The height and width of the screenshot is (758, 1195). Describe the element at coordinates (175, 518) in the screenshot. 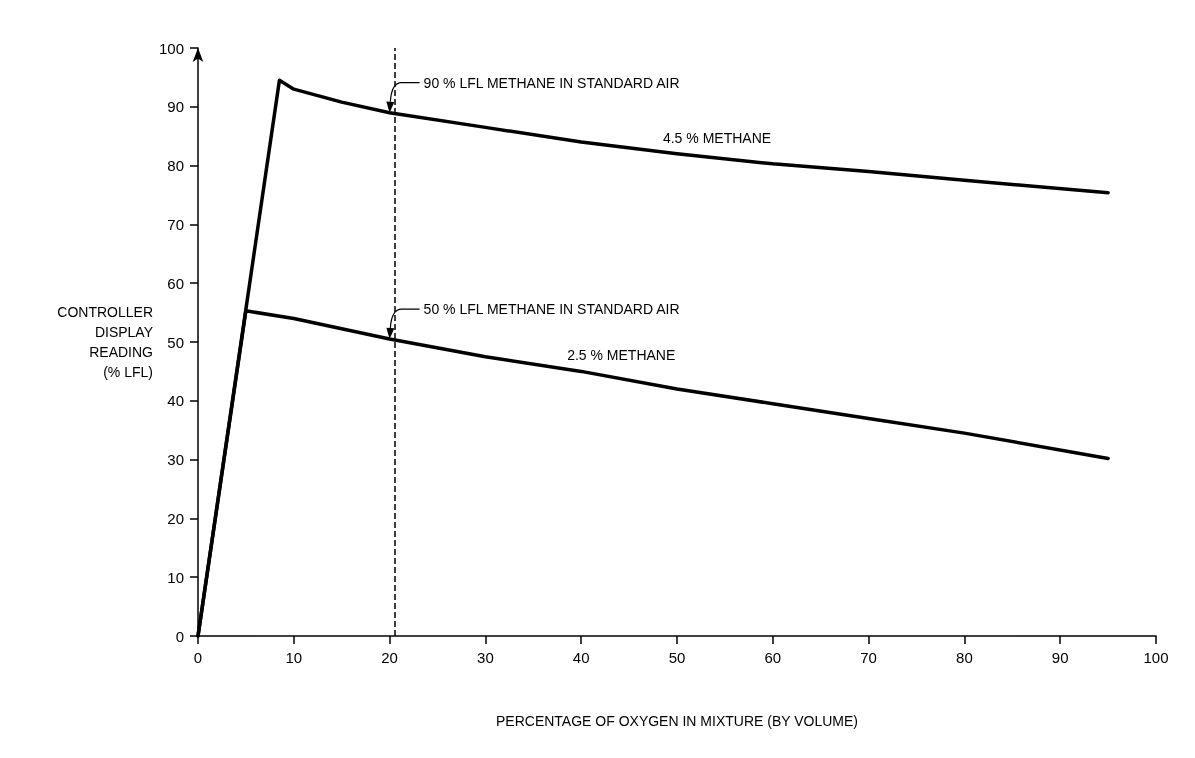

I see `y-tick-label: 20` at that location.